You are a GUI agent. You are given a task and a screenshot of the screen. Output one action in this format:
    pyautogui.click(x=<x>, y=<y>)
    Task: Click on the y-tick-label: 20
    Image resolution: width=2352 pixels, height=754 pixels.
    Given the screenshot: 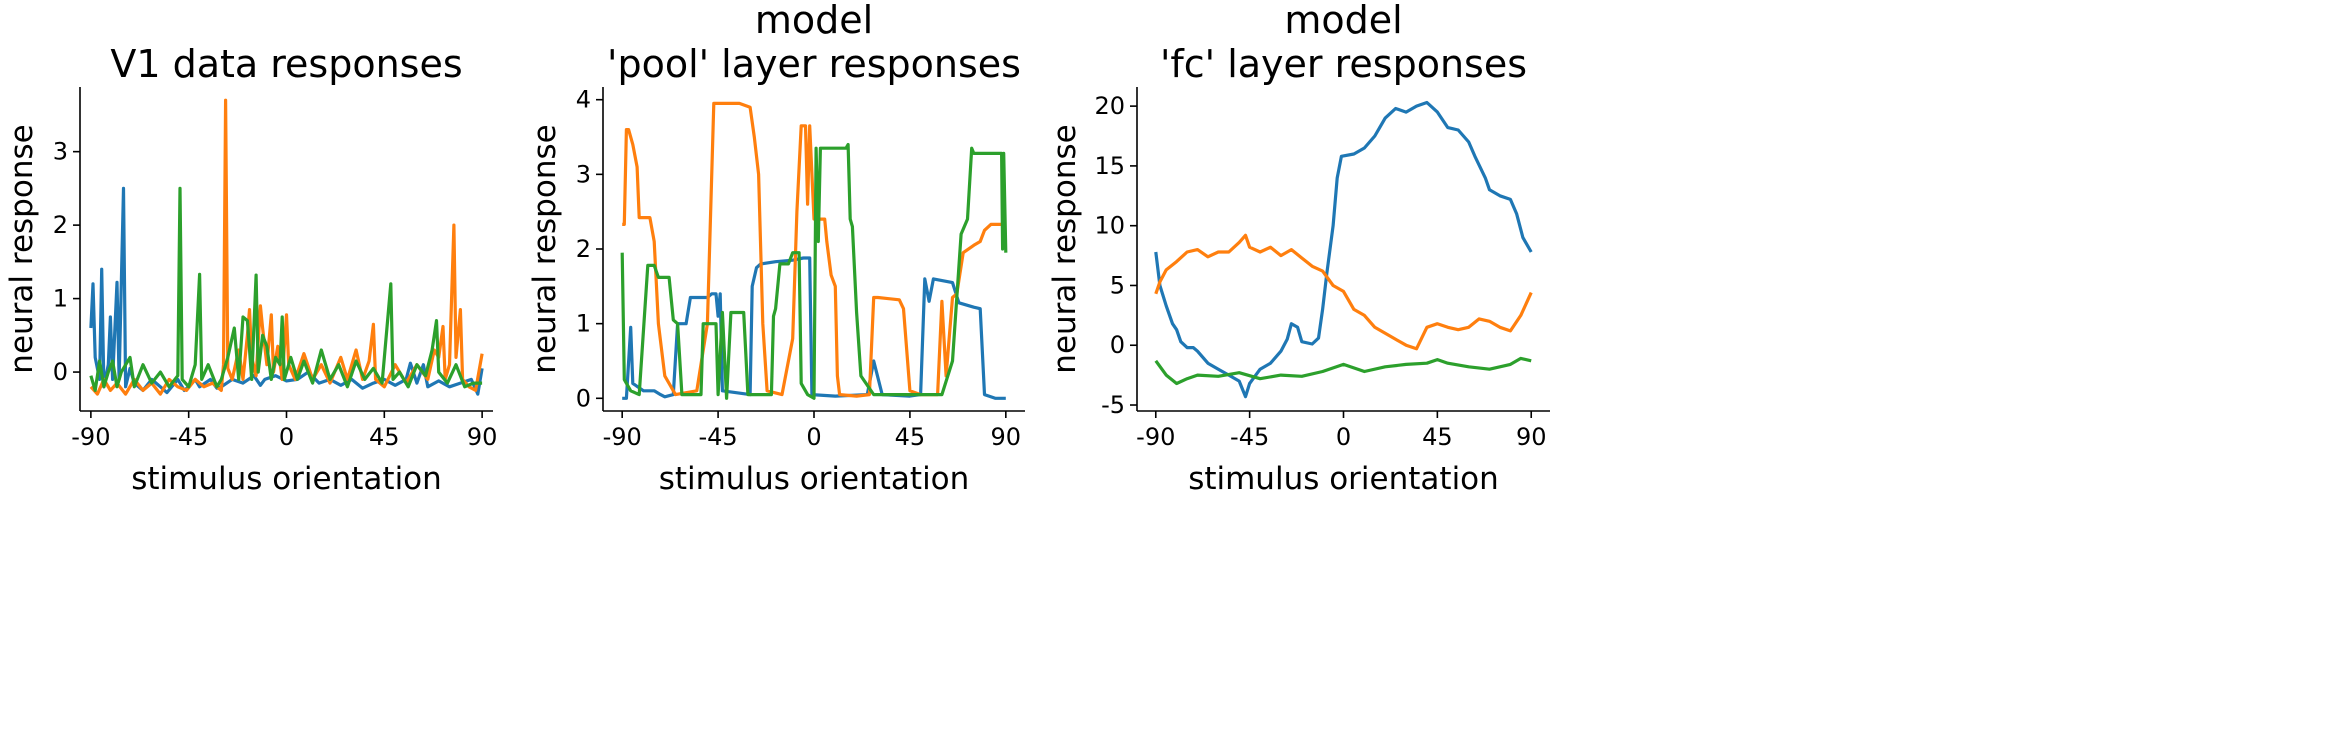 What is the action you would take?
    pyautogui.click(x=1109, y=106)
    